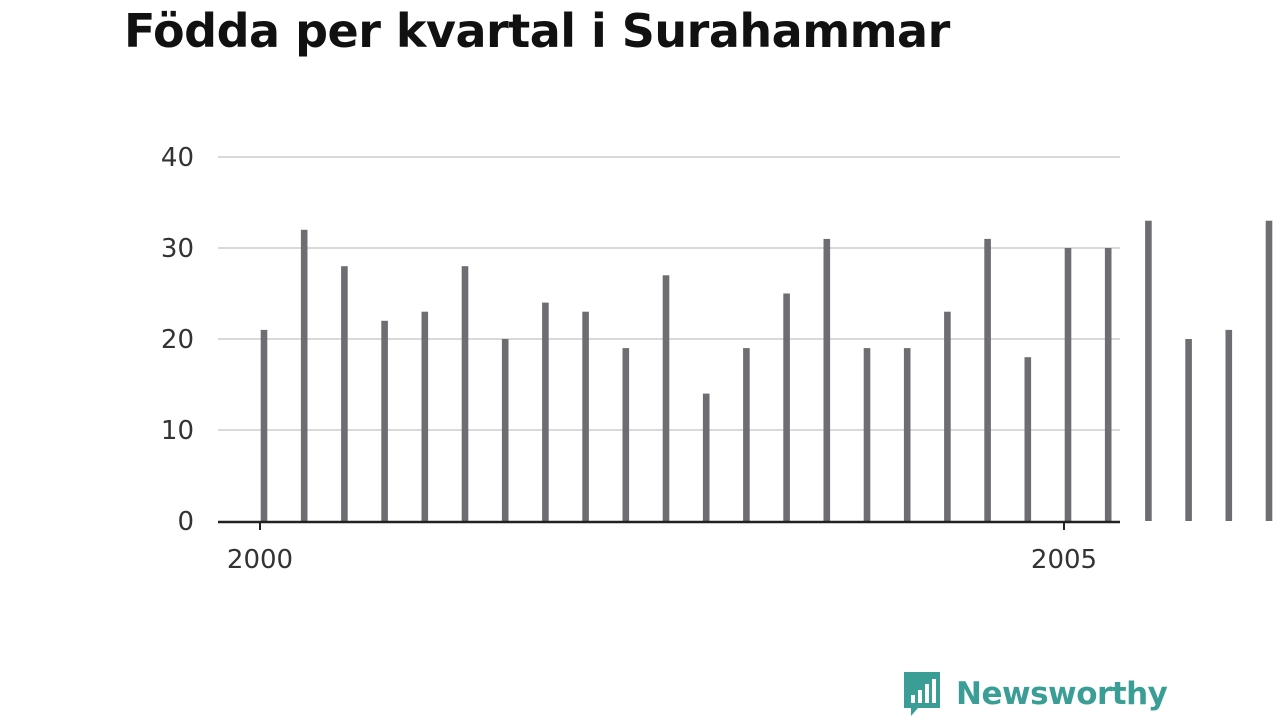 The image size is (1280, 720). What do you see at coordinates (177, 431) in the screenshot?
I see `y-tick-label: 10` at bounding box center [177, 431].